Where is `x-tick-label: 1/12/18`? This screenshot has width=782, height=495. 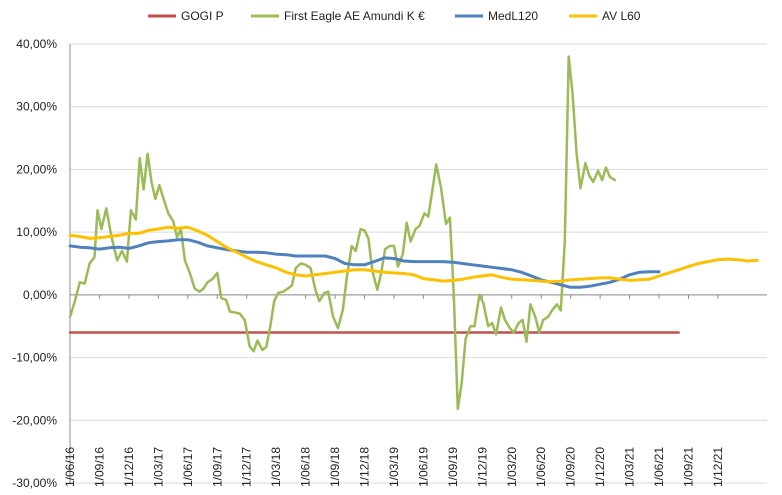
x-tick-label: 1/12/18 is located at coordinates (365, 467).